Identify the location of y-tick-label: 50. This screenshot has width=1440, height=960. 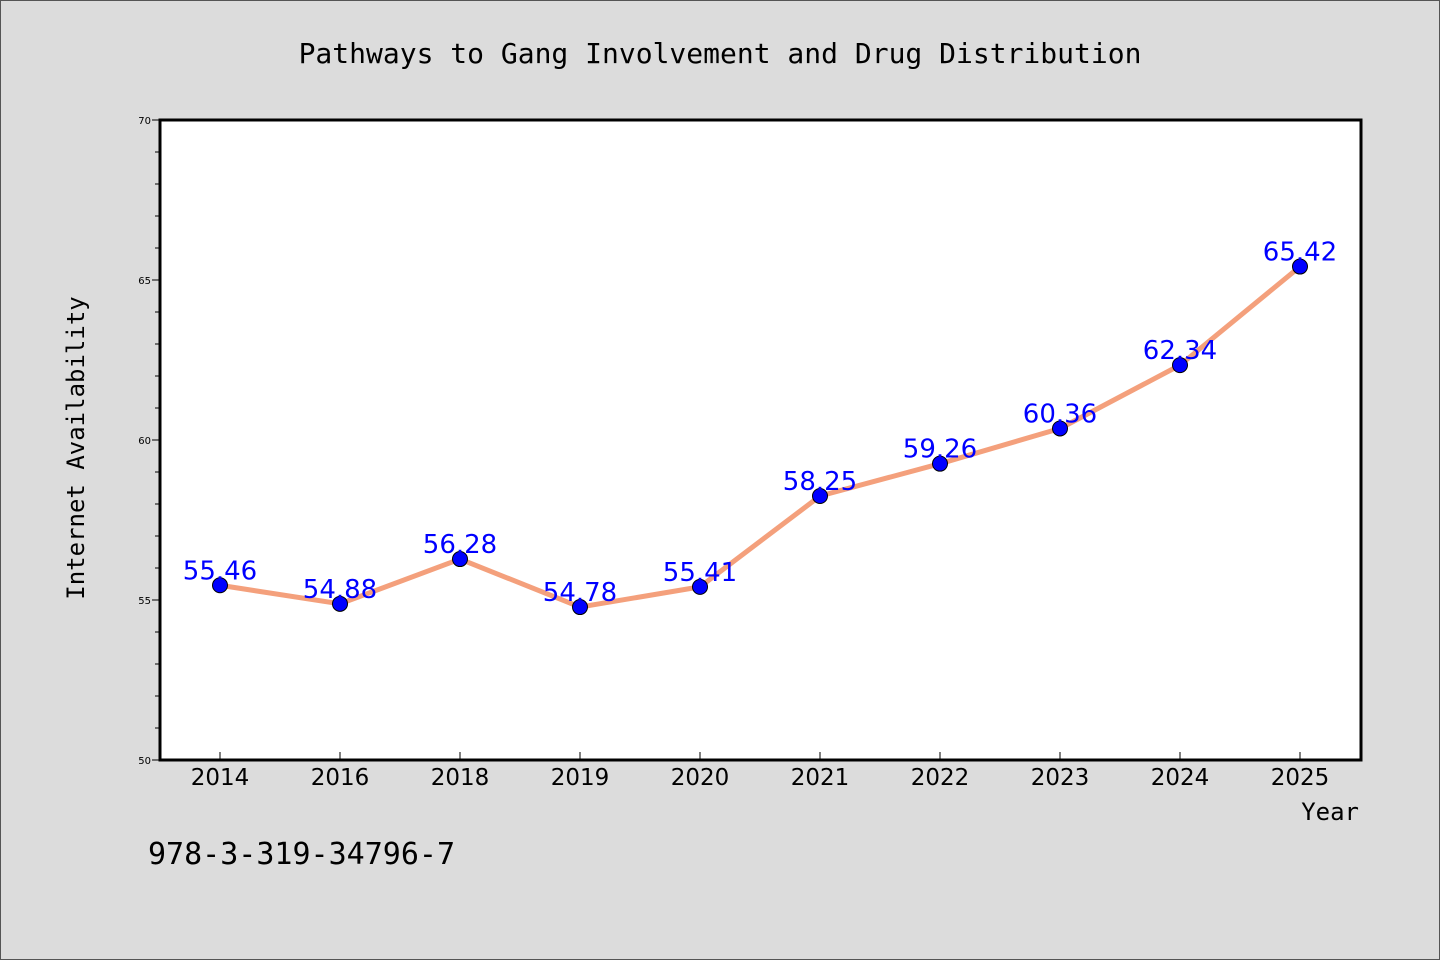
(144, 761).